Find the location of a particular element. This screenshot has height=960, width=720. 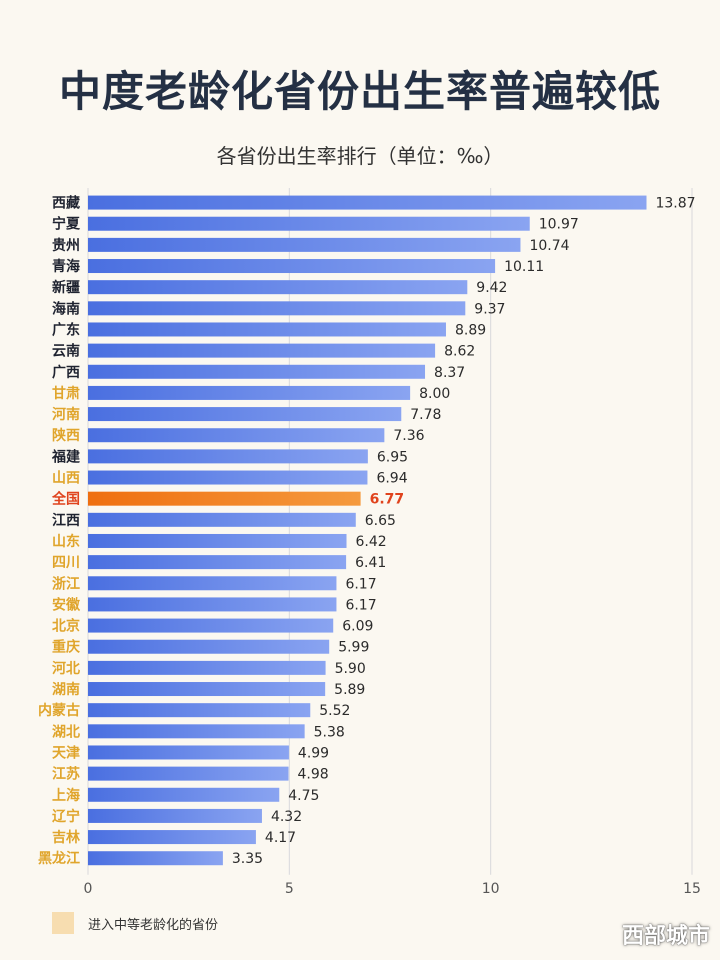

category-label: 全国 is located at coordinates (65, 499).